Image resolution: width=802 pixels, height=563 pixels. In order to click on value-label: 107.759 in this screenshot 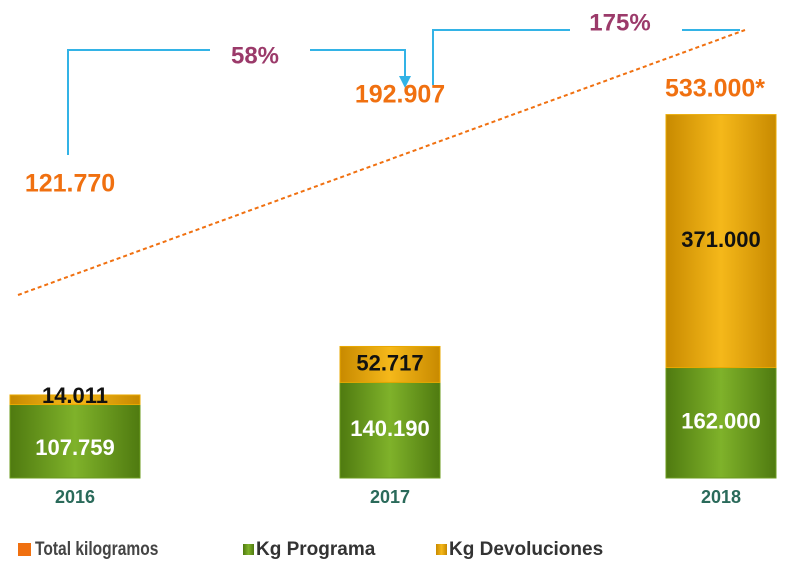, I will do `click(75, 447)`.